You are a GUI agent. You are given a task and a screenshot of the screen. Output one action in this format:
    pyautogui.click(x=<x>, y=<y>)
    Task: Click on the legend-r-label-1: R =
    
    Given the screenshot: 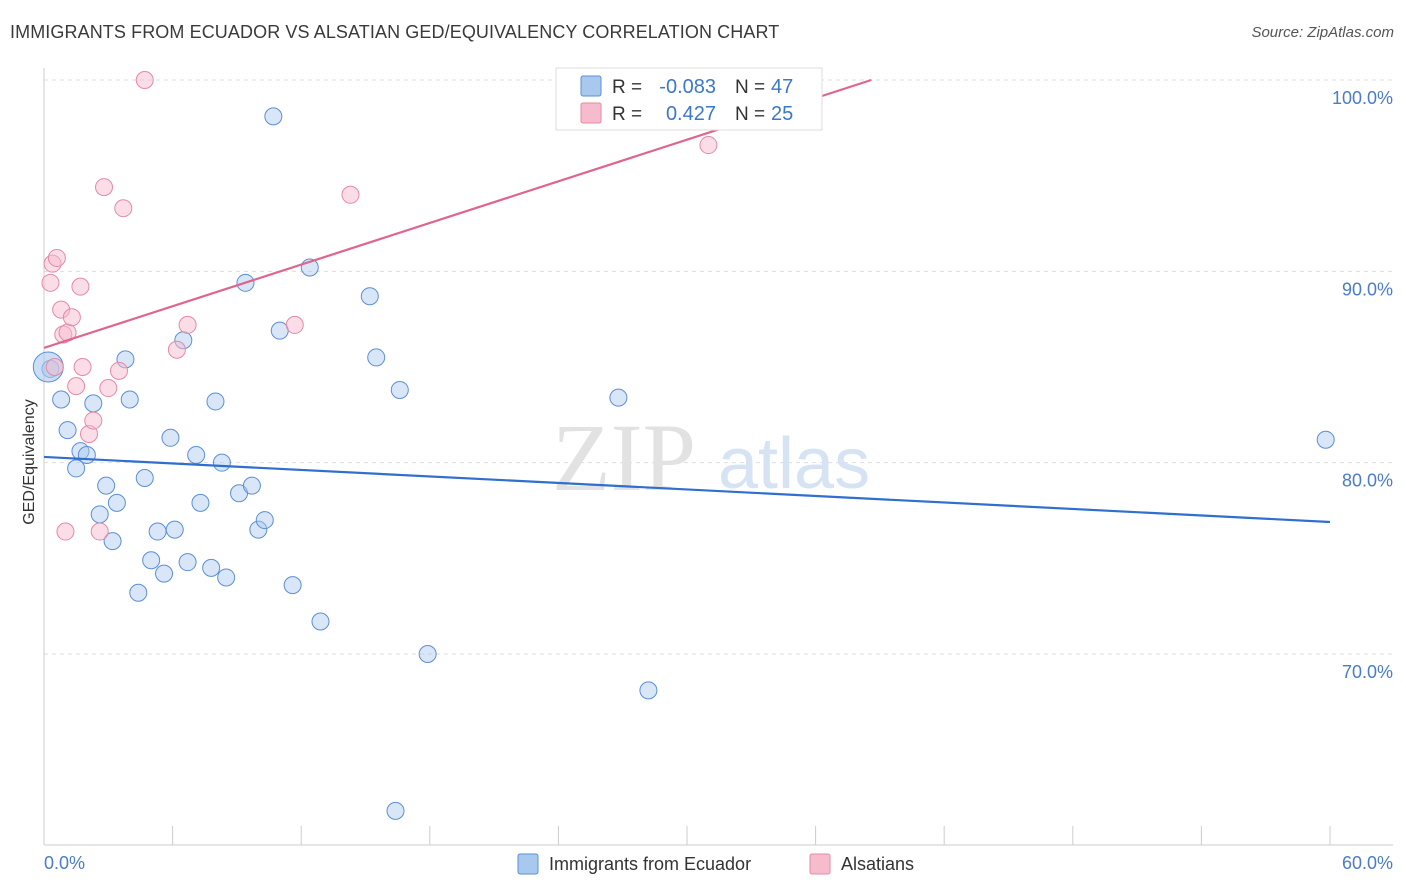 What is the action you would take?
    pyautogui.click(x=627, y=87)
    